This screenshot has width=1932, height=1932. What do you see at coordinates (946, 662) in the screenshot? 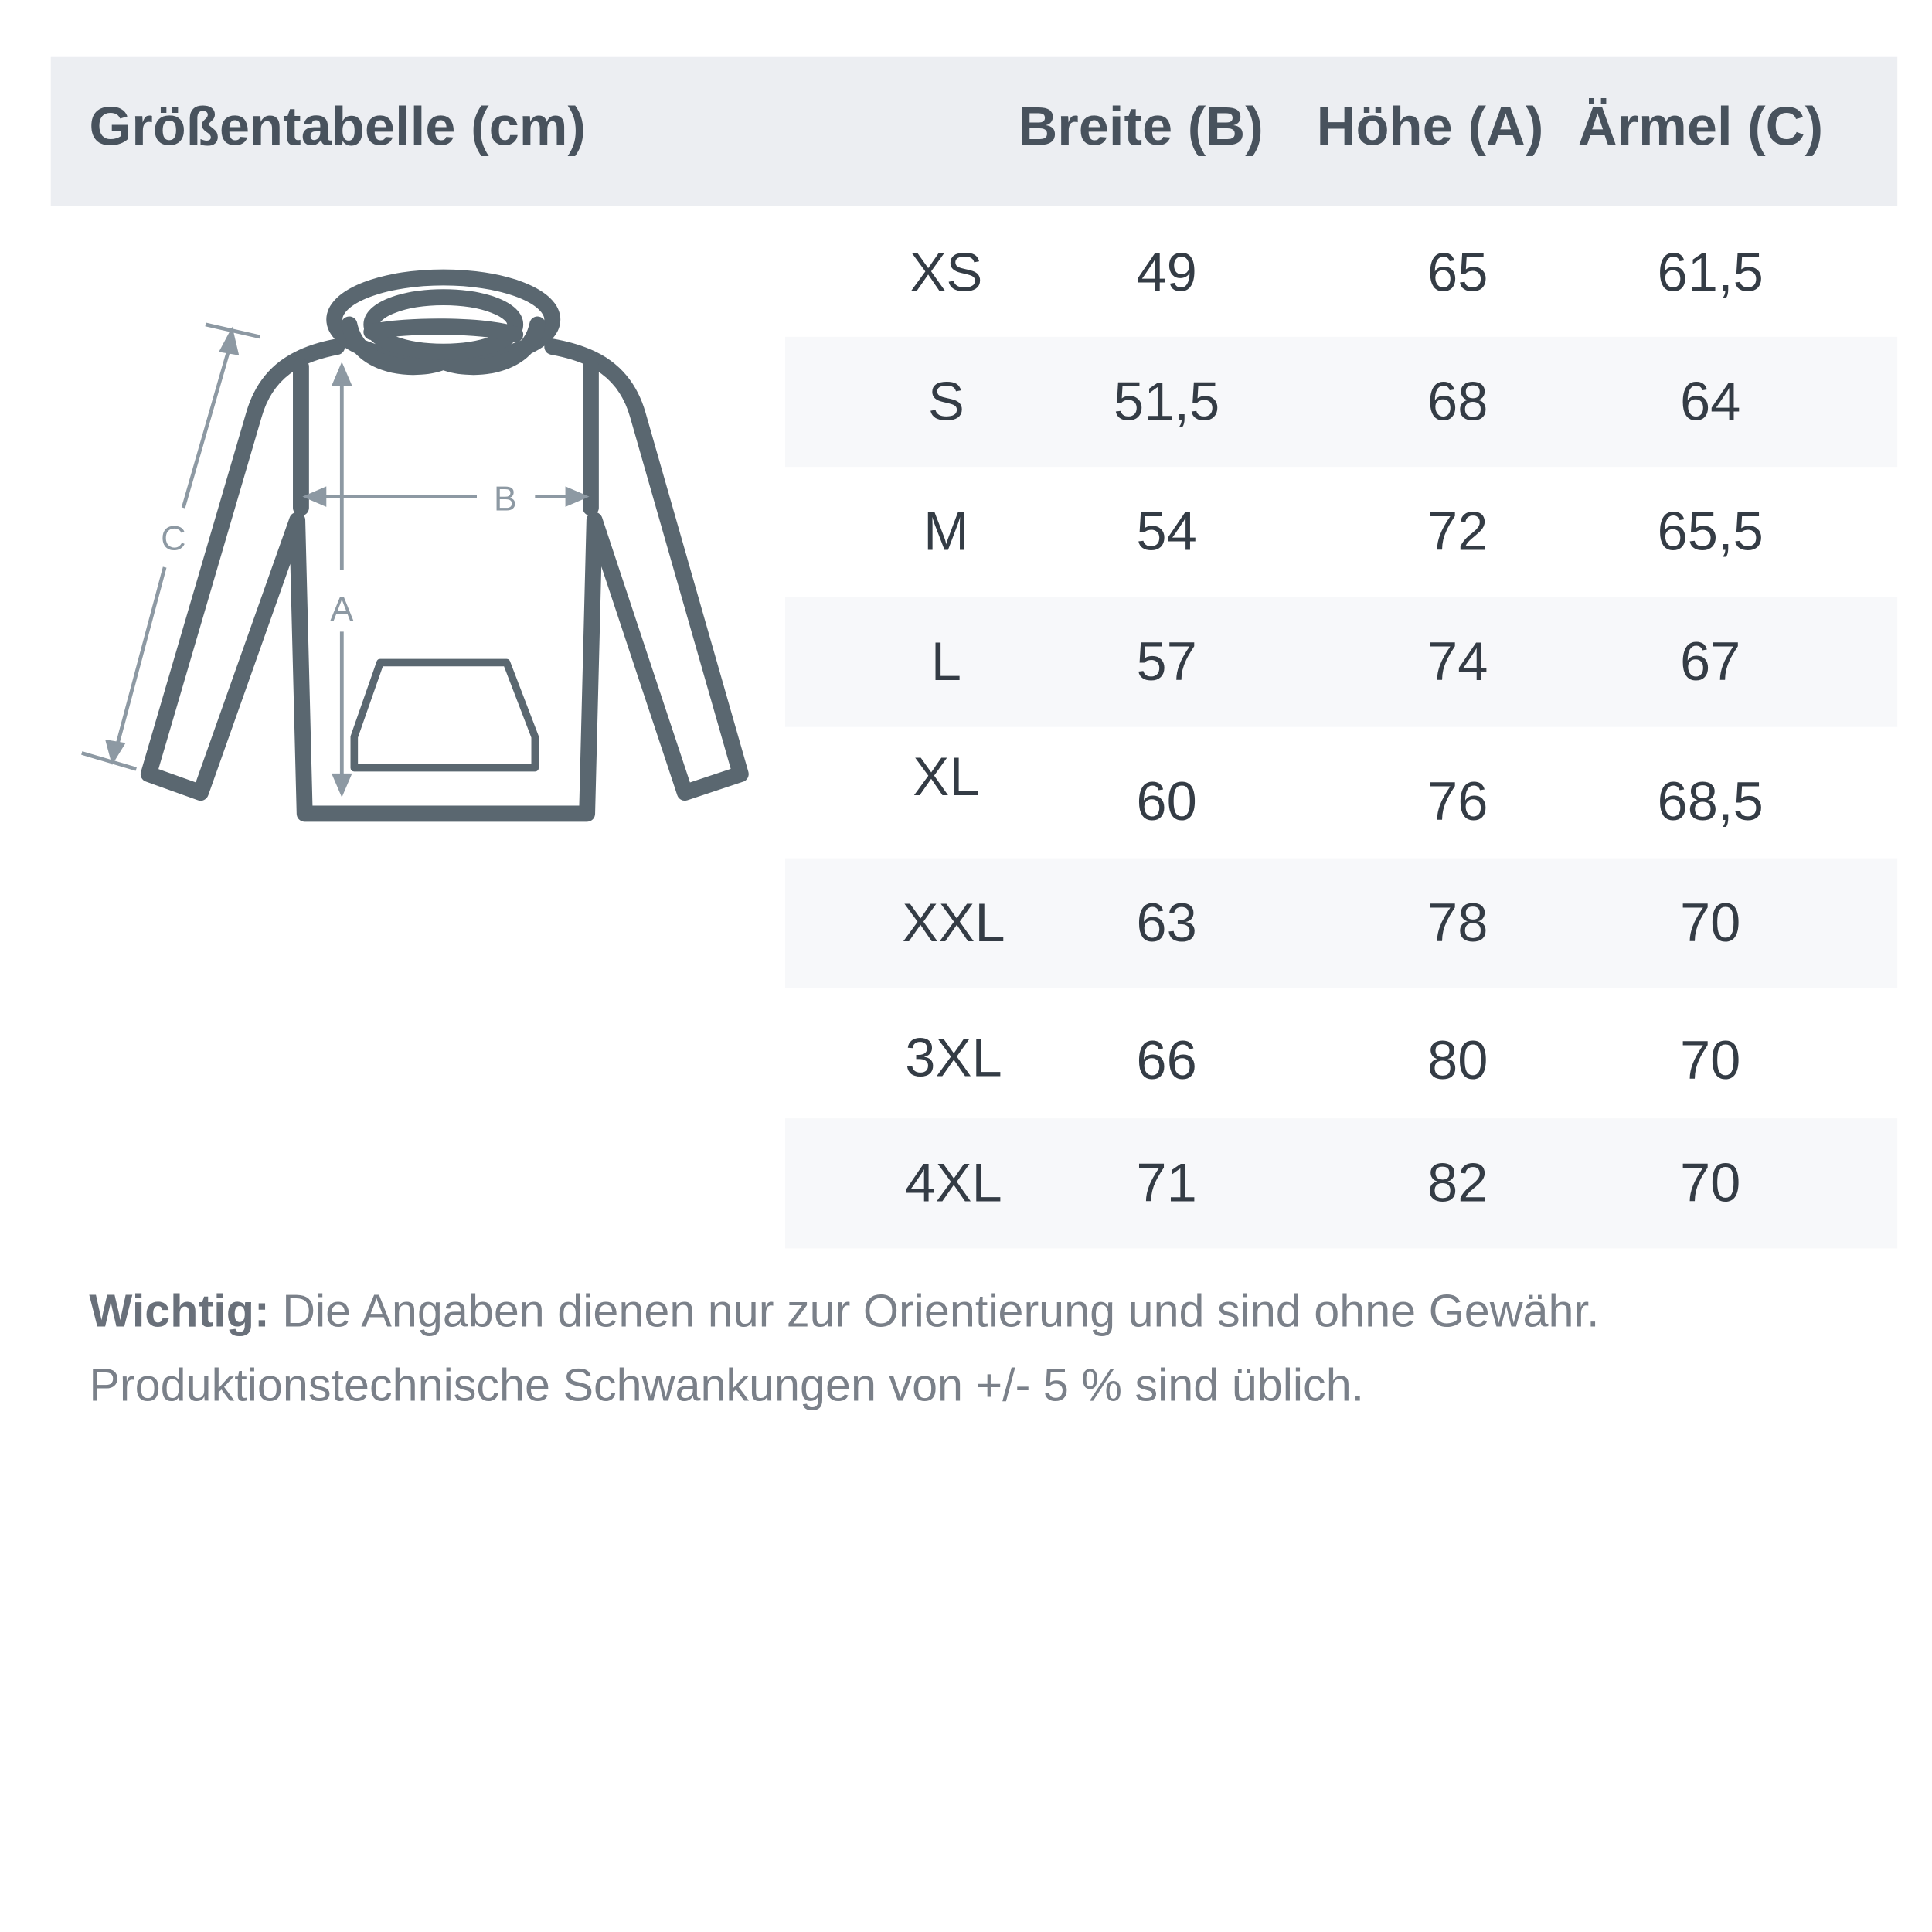
I see `size-cell: L` at bounding box center [946, 662].